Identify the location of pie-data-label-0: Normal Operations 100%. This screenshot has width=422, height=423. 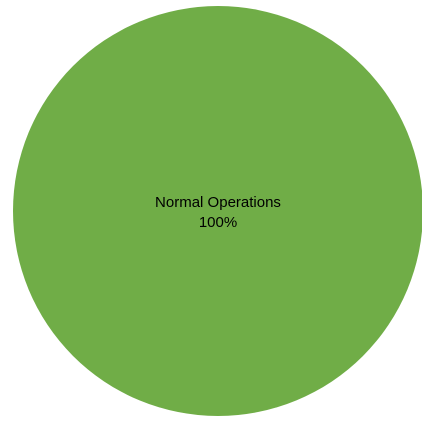
(218, 212).